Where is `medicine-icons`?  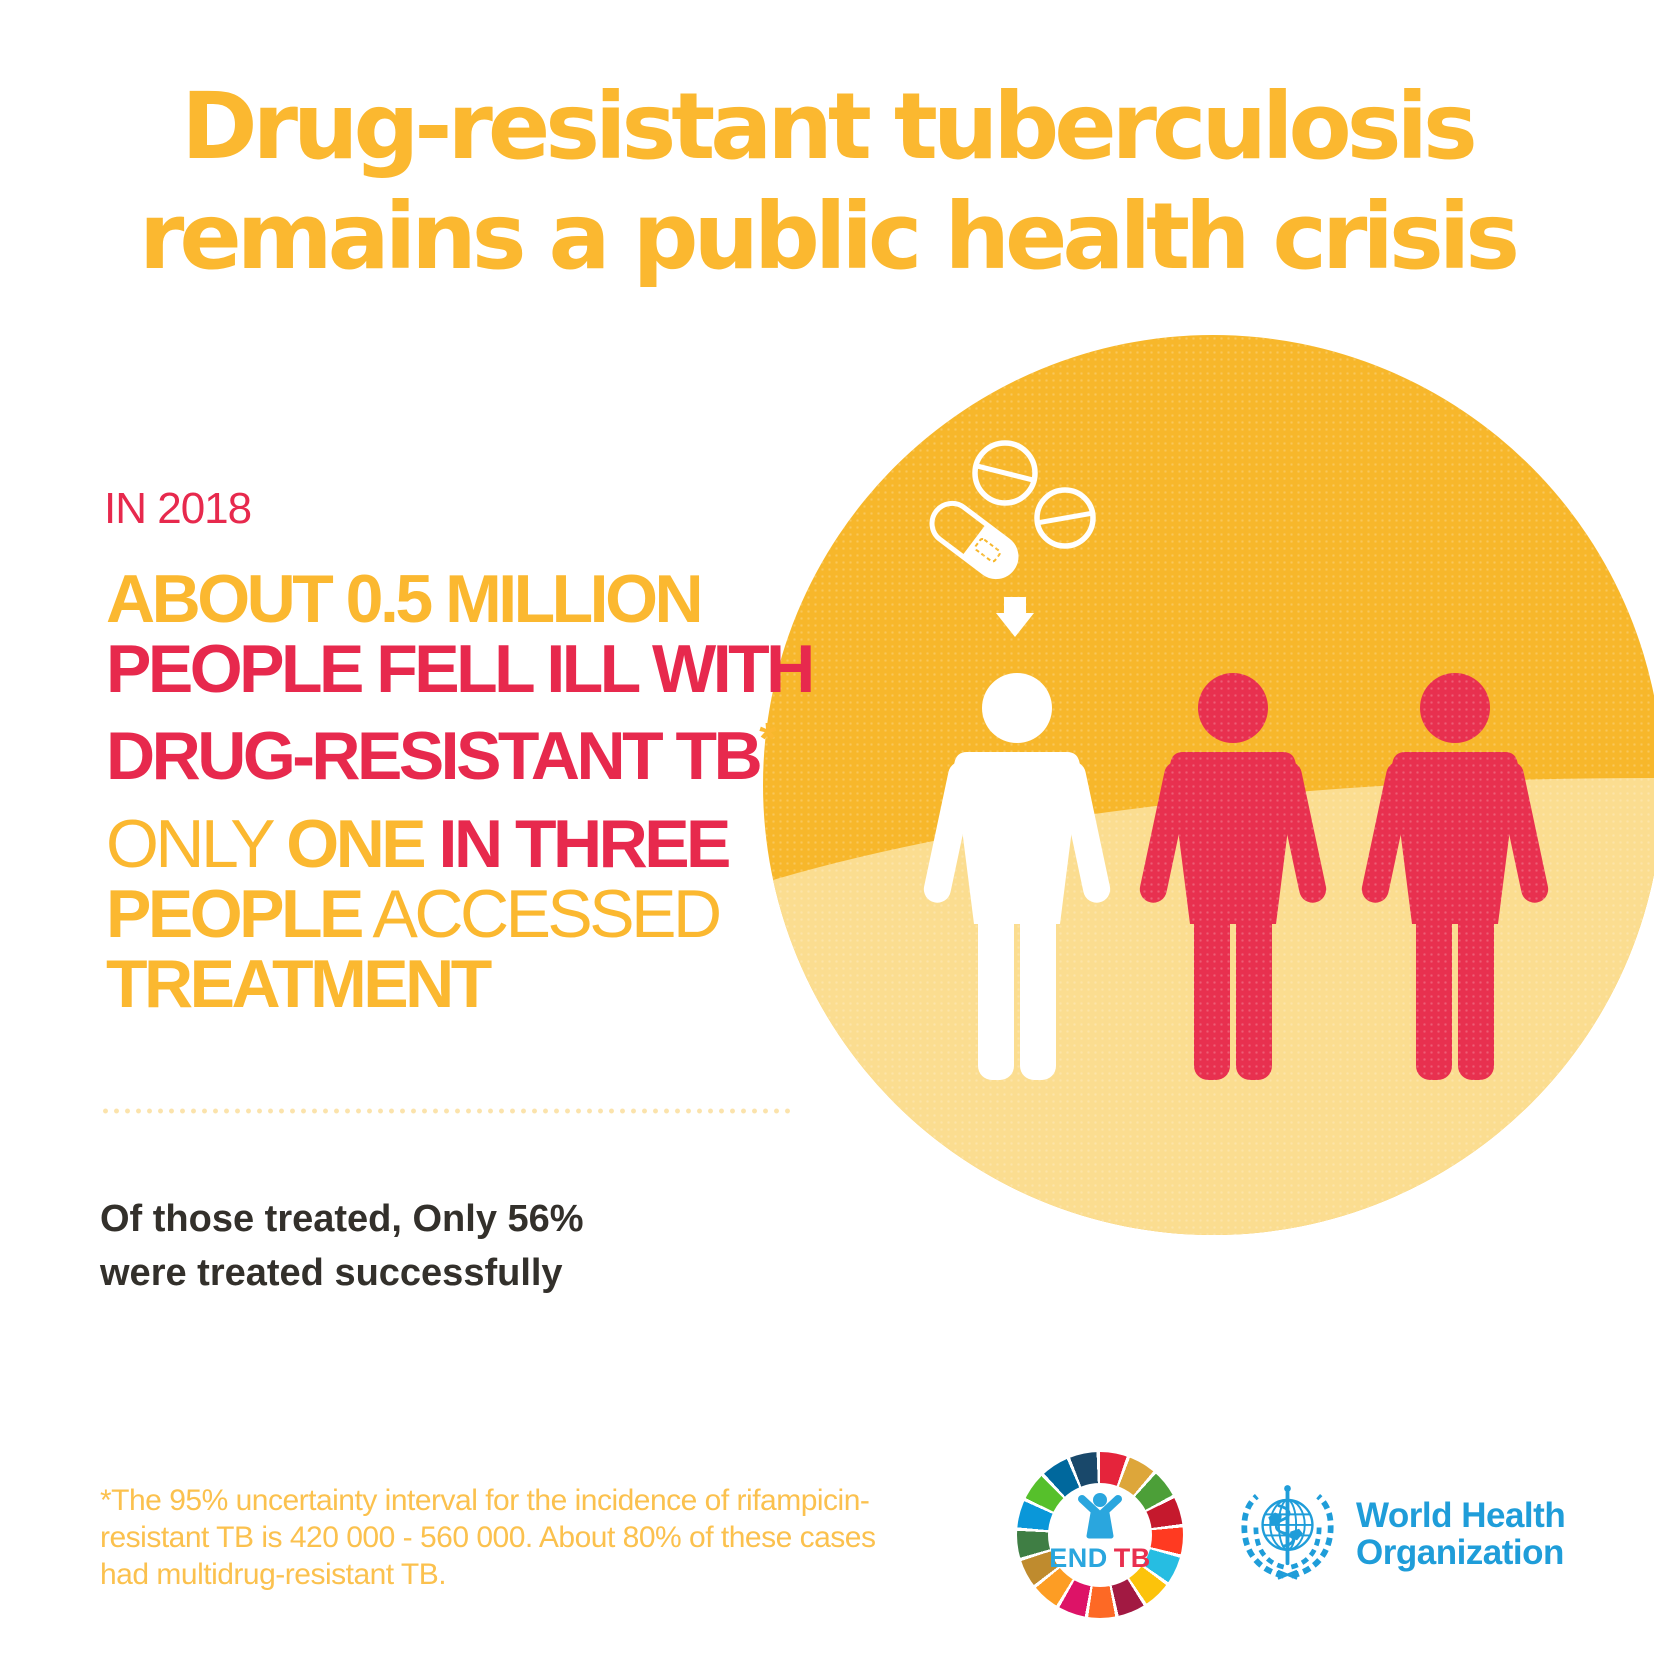 medicine-icons is located at coordinates (1012, 510).